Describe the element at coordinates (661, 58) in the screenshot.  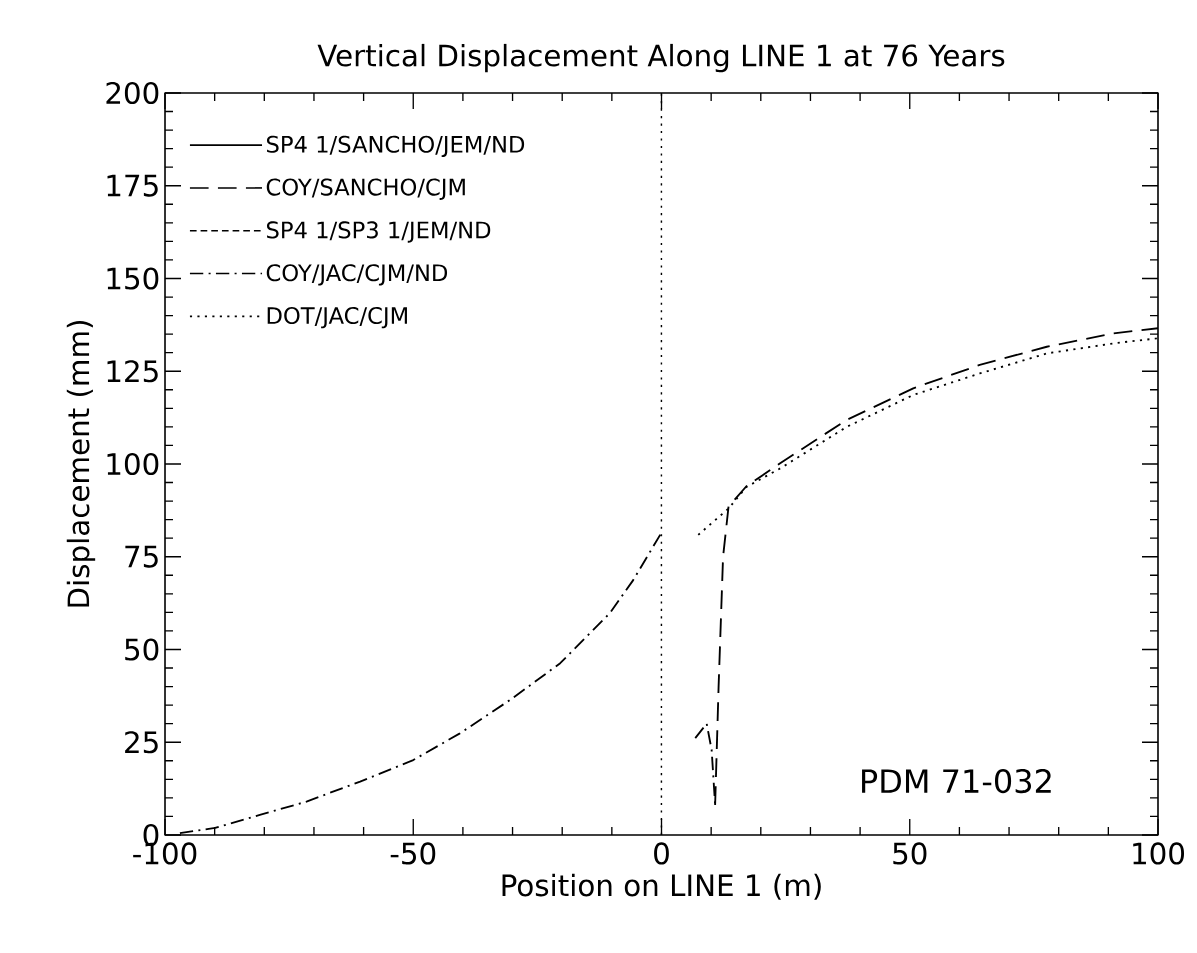
I see `chart-title: Vertical Displacement Along LINE 1 at 76 Years` at that location.